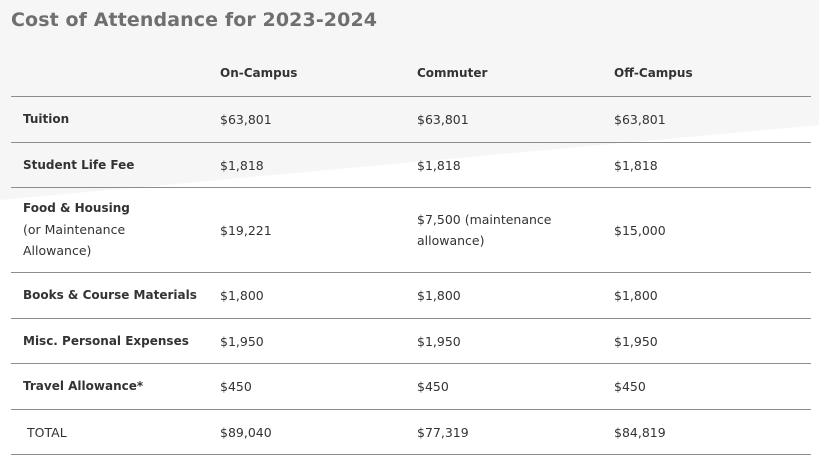 This screenshot has width=819, height=468. I want to click on row-label: Food & Housing (or Maintenance Allowance), so click(115, 230).